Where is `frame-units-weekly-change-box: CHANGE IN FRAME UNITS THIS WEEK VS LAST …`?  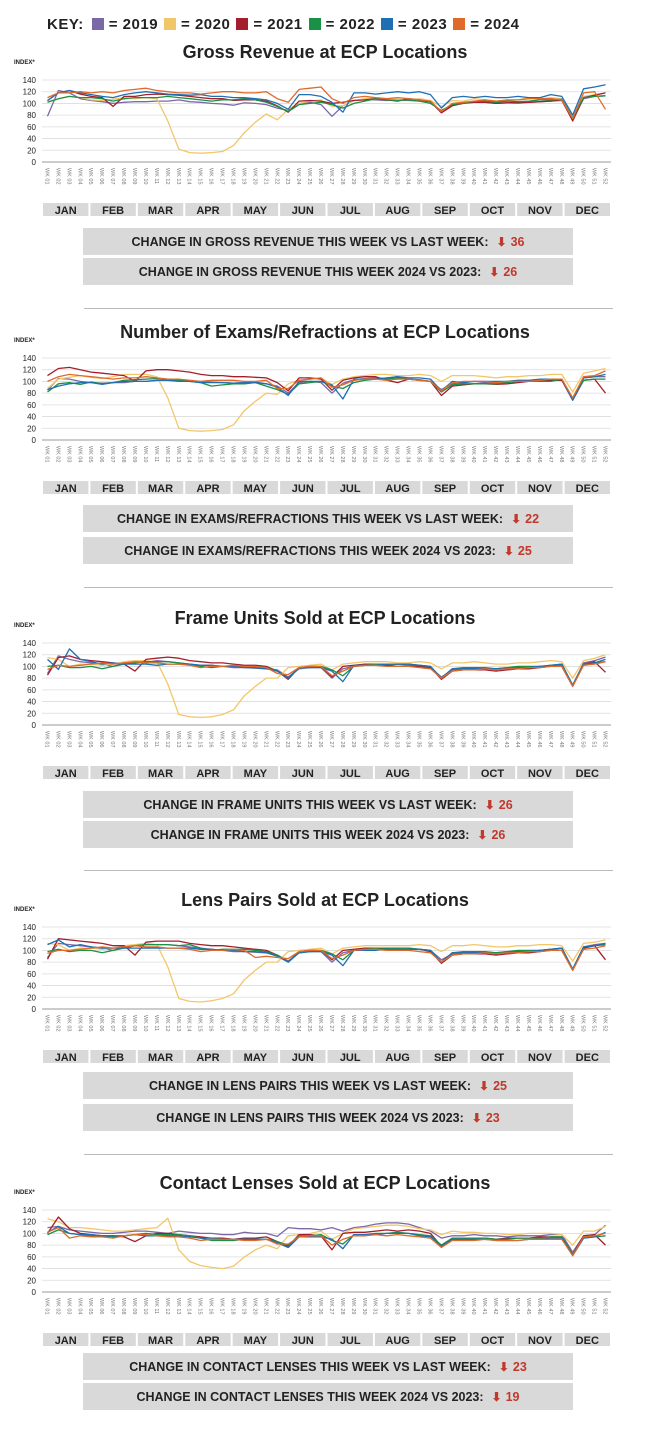 frame-units-weekly-change-box: CHANGE IN FRAME UNITS THIS WEEK VS LAST … is located at coordinates (328, 804).